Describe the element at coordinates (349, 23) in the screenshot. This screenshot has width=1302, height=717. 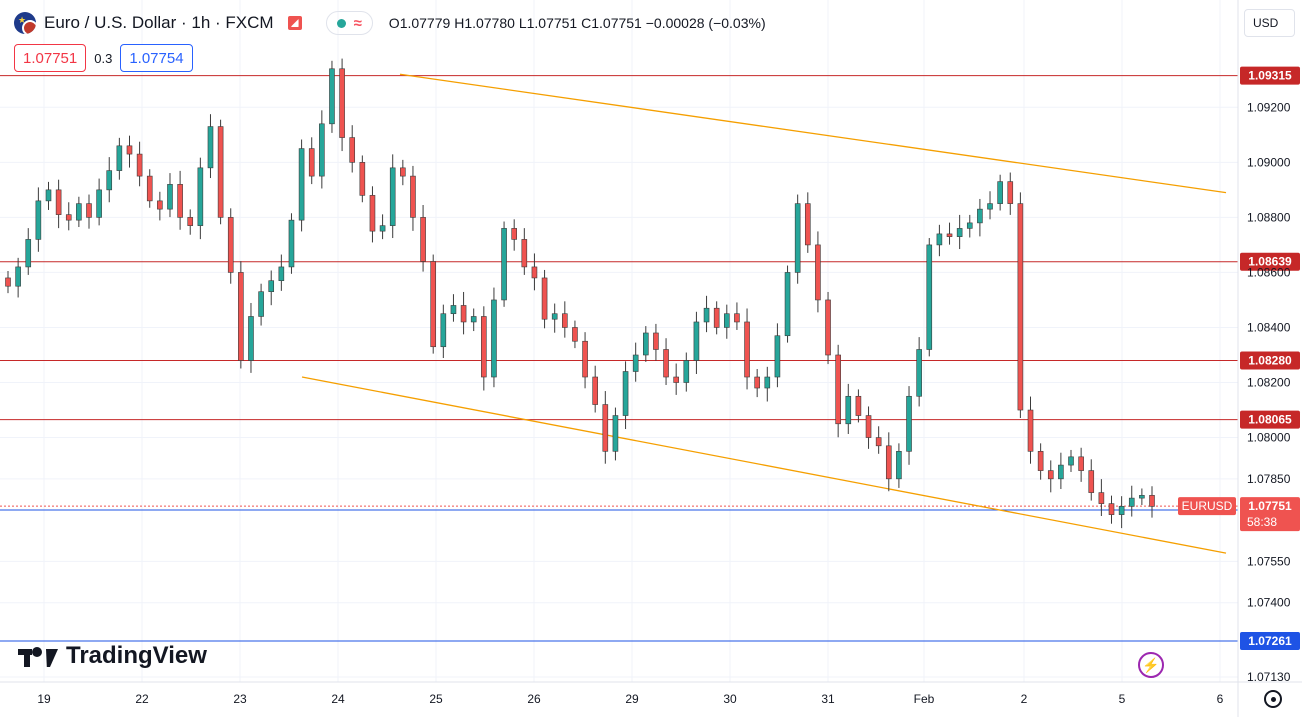
I see `status-pill: ≈` at that location.